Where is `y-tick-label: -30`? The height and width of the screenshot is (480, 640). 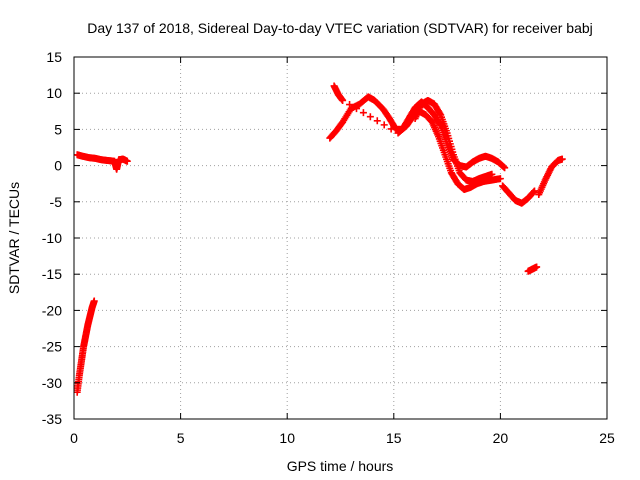 y-tick-label: -30 is located at coordinates (52, 383).